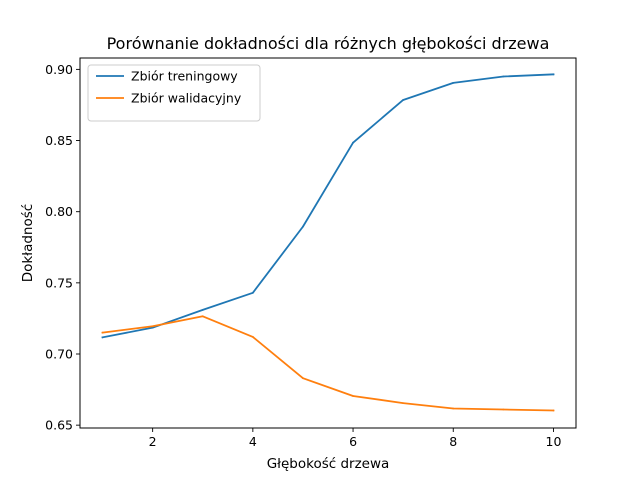  Describe the element at coordinates (153, 441) in the screenshot. I see `x-tick-label: 2` at that location.